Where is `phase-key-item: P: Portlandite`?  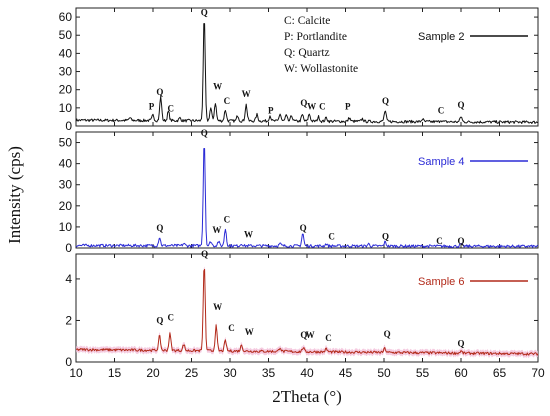 phase-key-item: P: Portlandite is located at coordinates (315, 37).